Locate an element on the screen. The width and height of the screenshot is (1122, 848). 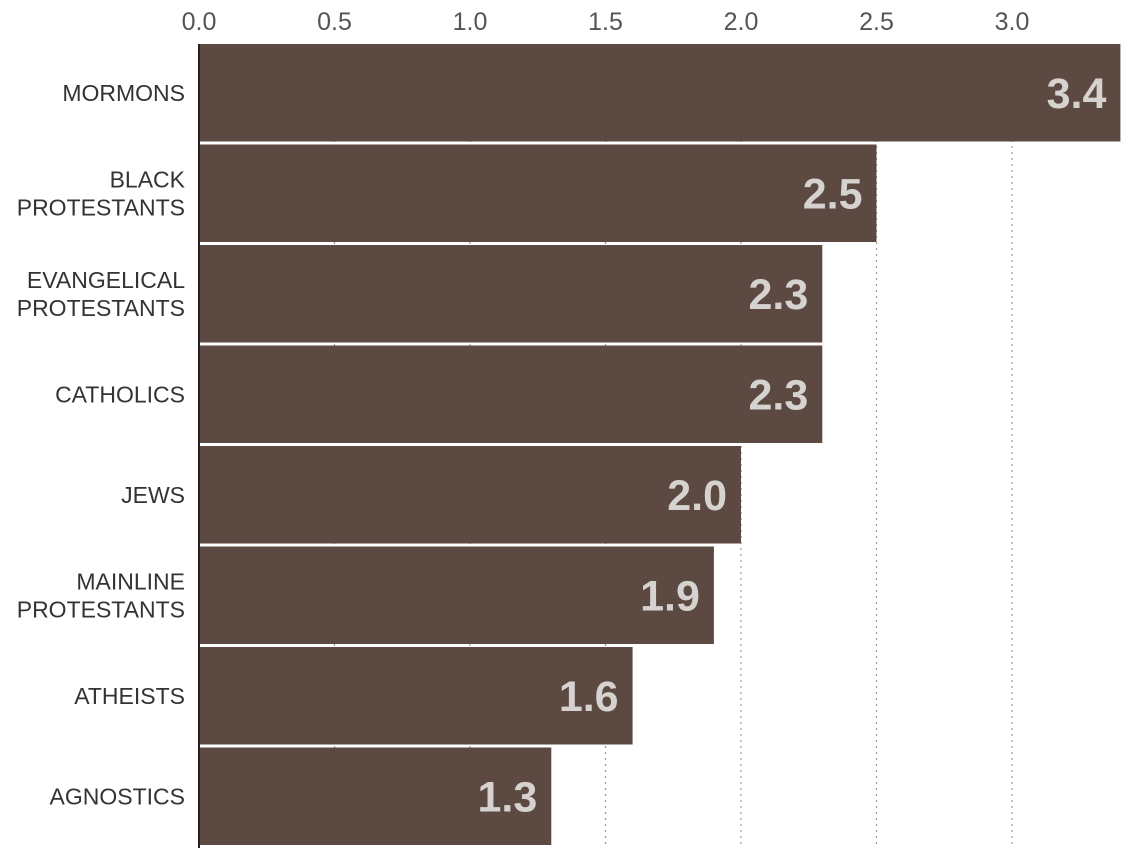
x-tick-label: 0.5 is located at coordinates (334, 22).